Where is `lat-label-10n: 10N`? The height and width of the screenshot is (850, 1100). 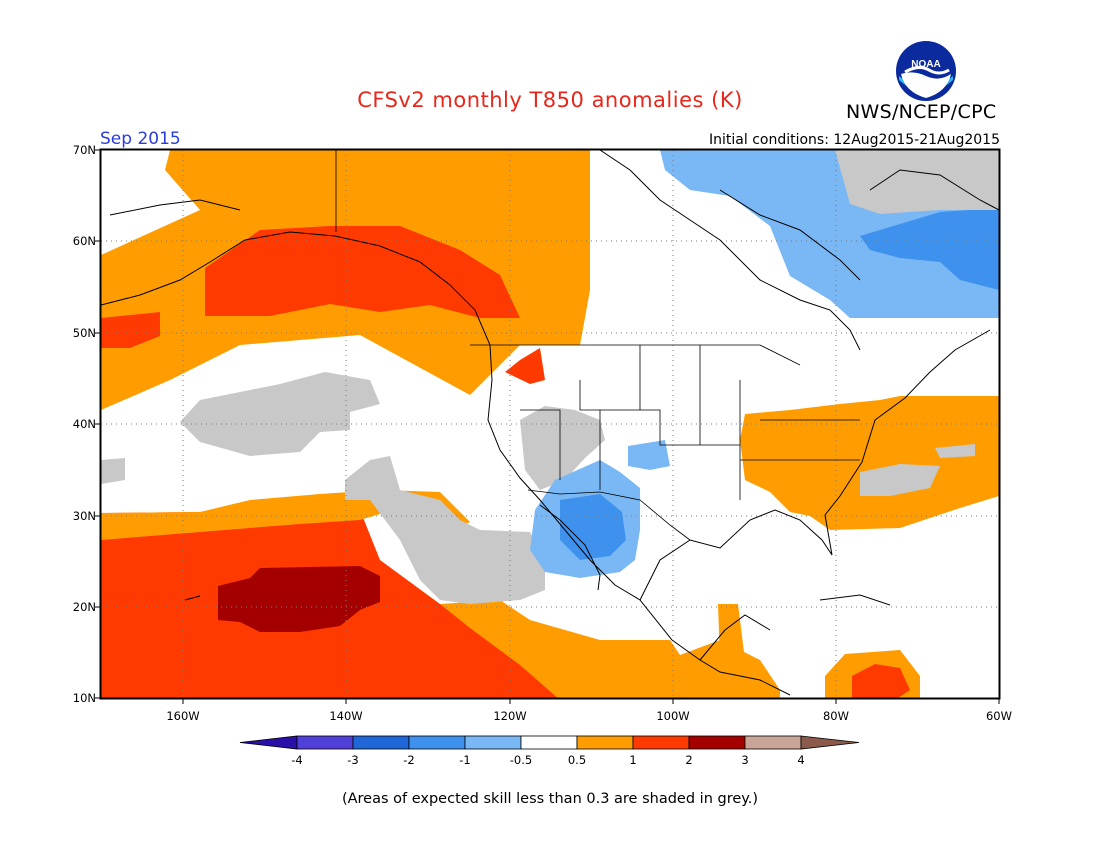
lat-label-10n: 10N is located at coordinates (84, 698).